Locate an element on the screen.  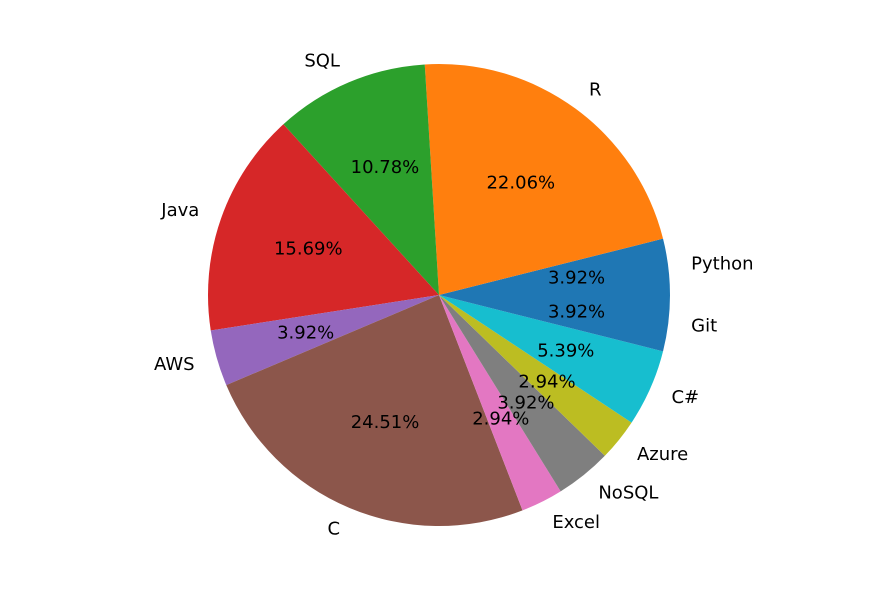
slice-pct-aws: 3.92% is located at coordinates (305, 332).